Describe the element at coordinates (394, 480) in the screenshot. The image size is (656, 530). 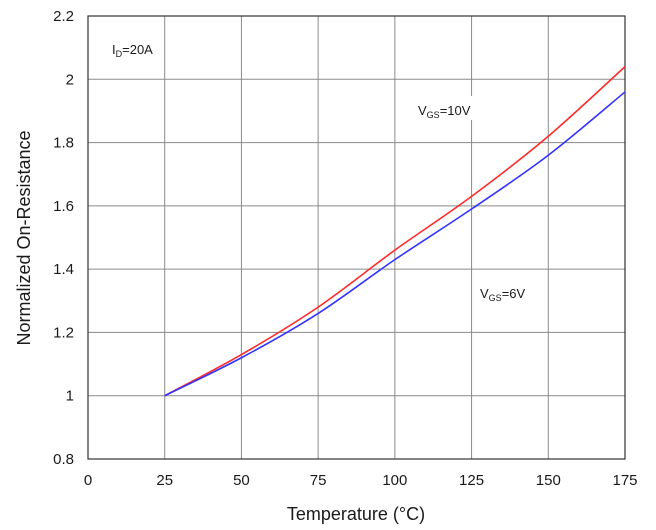
I see `x-tick-label: 100` at that location.